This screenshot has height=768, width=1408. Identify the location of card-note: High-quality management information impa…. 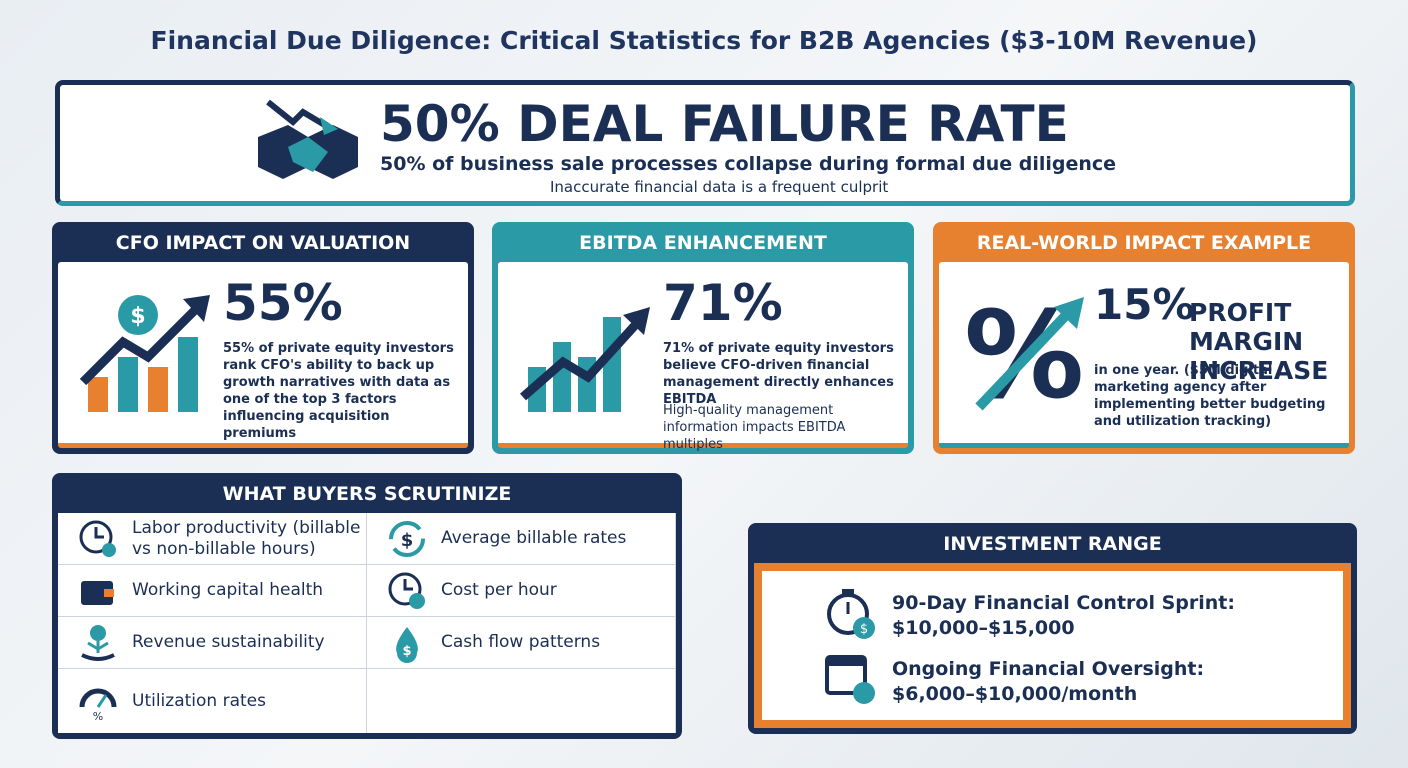
(754, 427).